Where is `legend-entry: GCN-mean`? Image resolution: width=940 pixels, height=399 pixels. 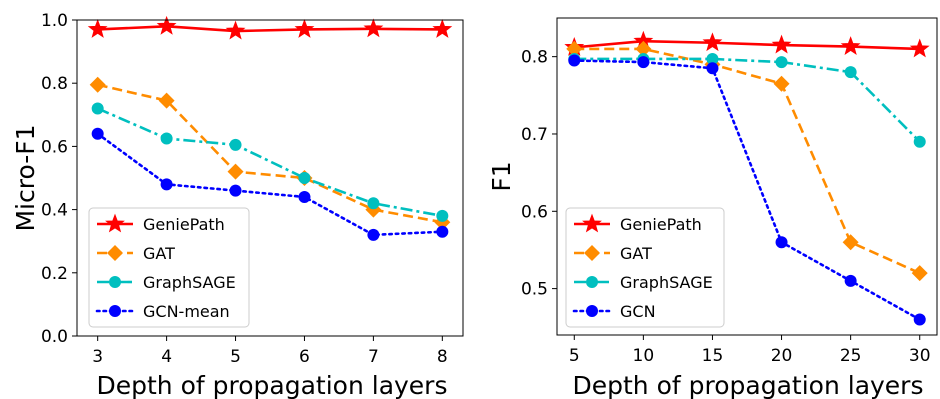 legend-entry: GCN-mean is located at coordinates (186, 311).